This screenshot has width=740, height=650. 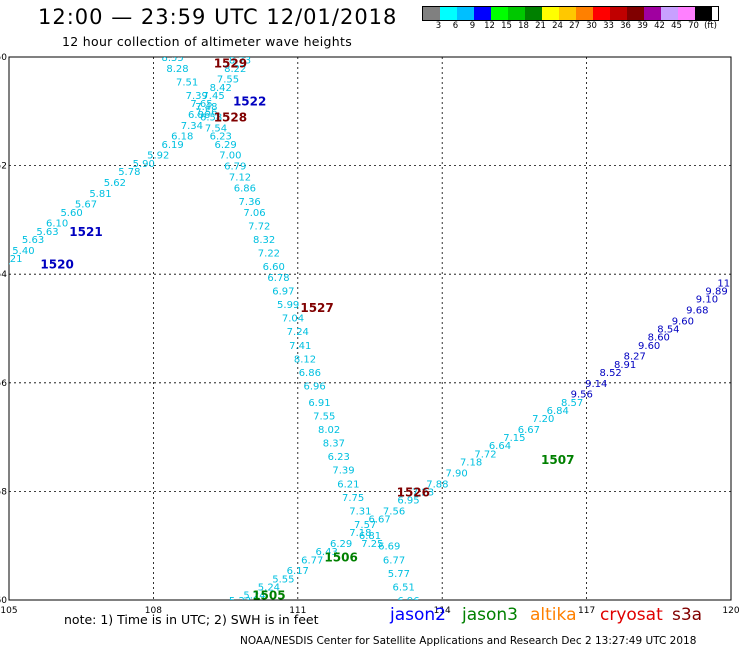 I want to click on color-bar-label: 18, so click(x=523, y=26).